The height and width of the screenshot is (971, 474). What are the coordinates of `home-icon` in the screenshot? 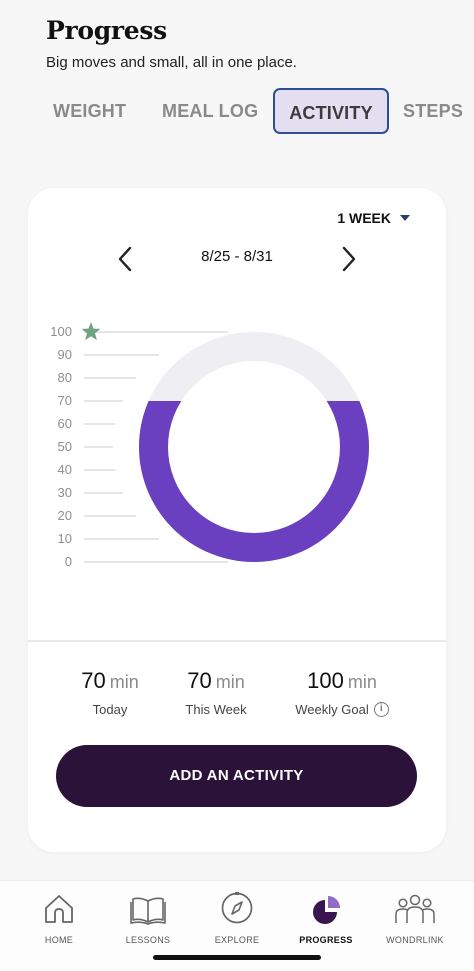 It's located at (59, 903).